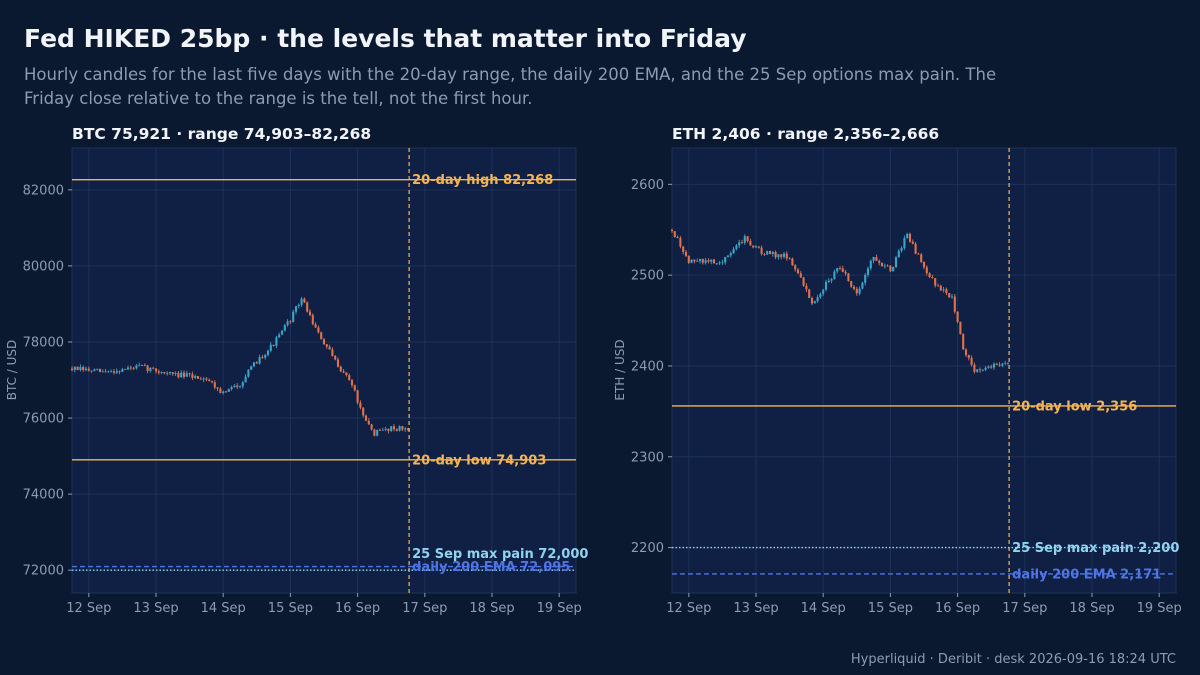 The height and width of the screenshot is (675, 1200). What do you see at coordinates (482, 180) in the screenshot?
I see `level-label: 20-day high 82,268` at bounding box center [482, 180].